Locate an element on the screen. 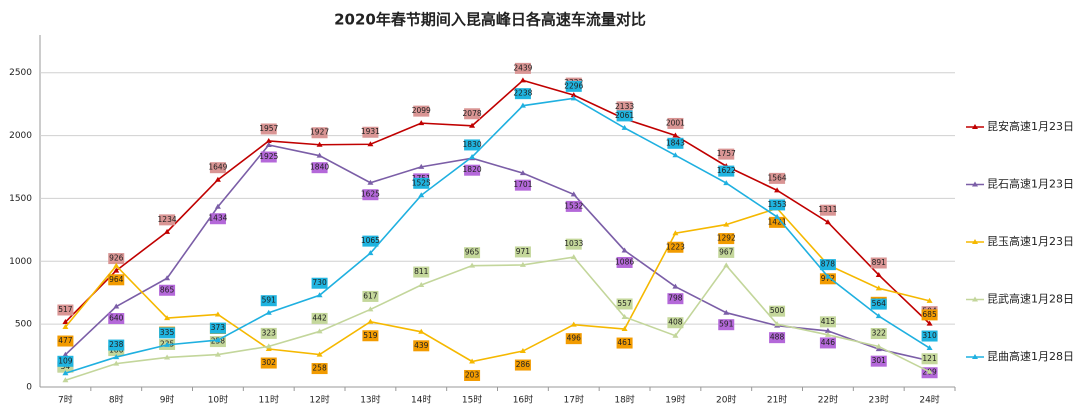 The height and width of the screenshot is (412, 1080). value-label: 335 is located at coordinates (167, 332).